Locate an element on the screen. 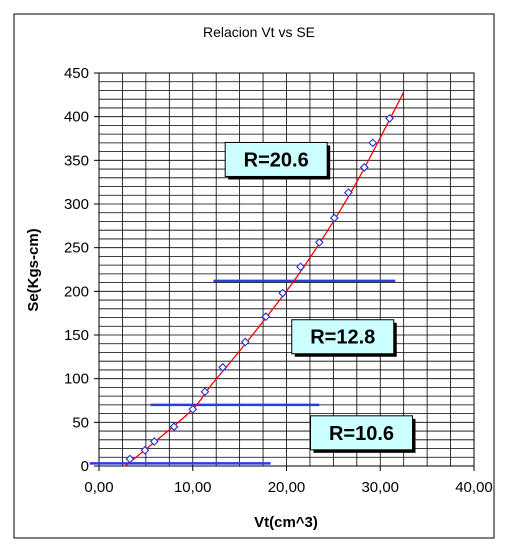  y-tick-label: 350 is located at coordinates (76, 160).